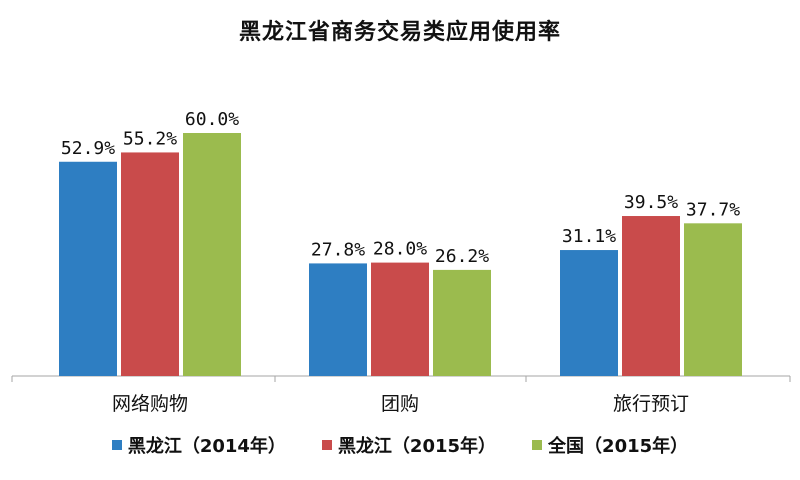  What do you see at coordinates (400, 249) in the screenshot?
I see `data-label: 28.0%` at bounding box center [400, 249].